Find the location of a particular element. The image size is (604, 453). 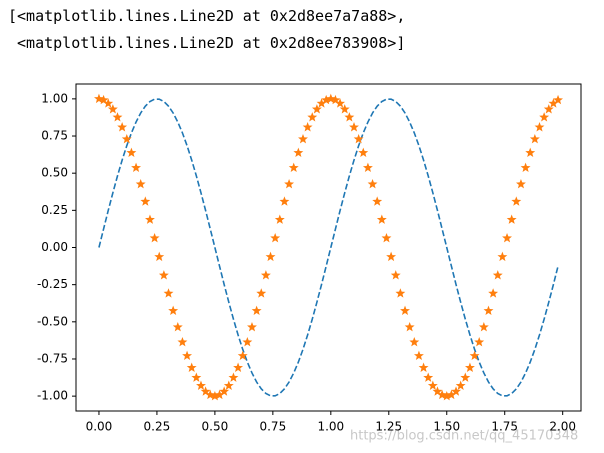

x-tick-label: 0.50 is located at coordinates (215, 427).